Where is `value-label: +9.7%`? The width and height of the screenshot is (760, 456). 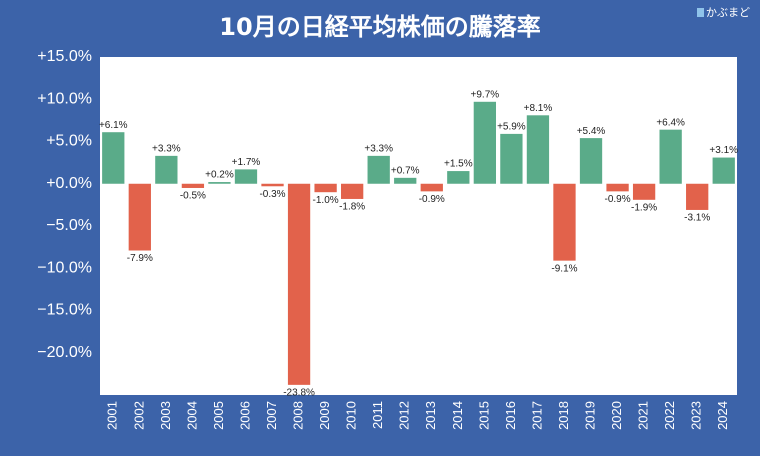 value-label: +9.7% is located at coordinates (485, 94).